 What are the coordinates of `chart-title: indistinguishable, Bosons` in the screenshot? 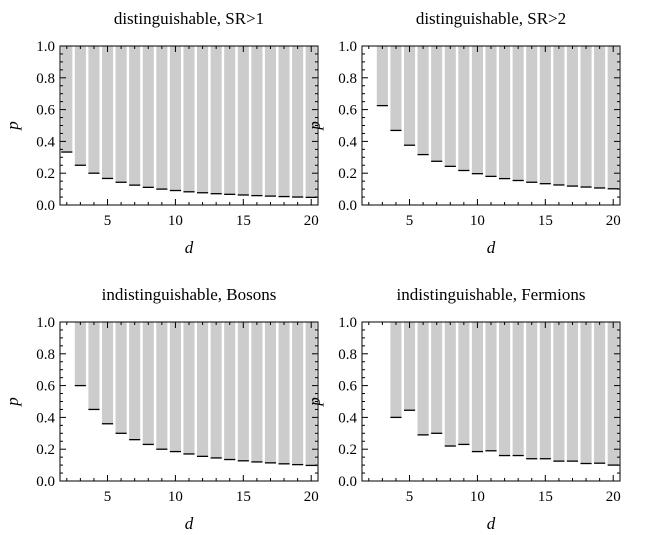 It's located at (189, 294).